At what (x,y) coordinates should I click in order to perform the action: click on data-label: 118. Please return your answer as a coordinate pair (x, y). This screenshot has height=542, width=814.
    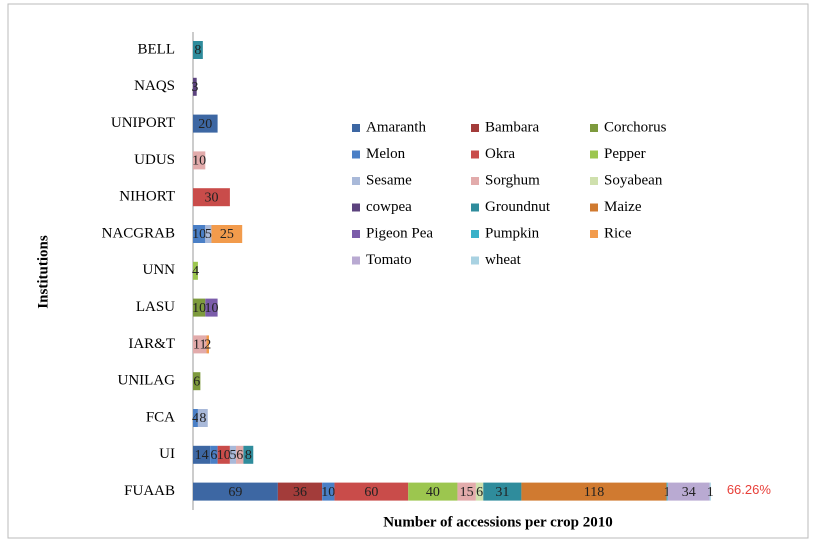
    Looking at the image, I should click on (594, 492).